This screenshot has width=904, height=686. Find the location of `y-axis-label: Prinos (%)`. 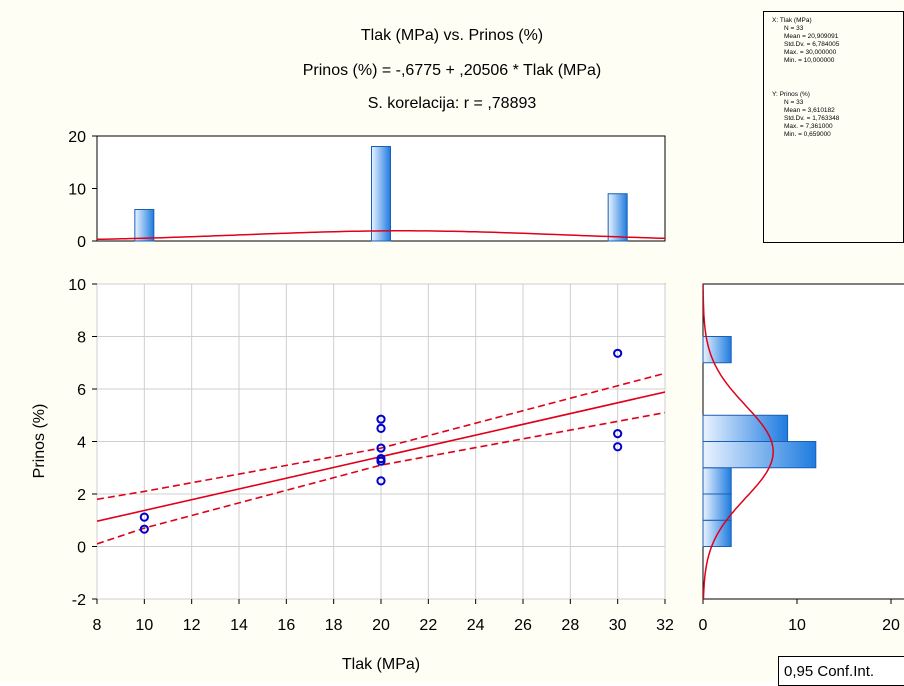

y-axis-label: Prinos (%) is located at coordinates (39, 441).